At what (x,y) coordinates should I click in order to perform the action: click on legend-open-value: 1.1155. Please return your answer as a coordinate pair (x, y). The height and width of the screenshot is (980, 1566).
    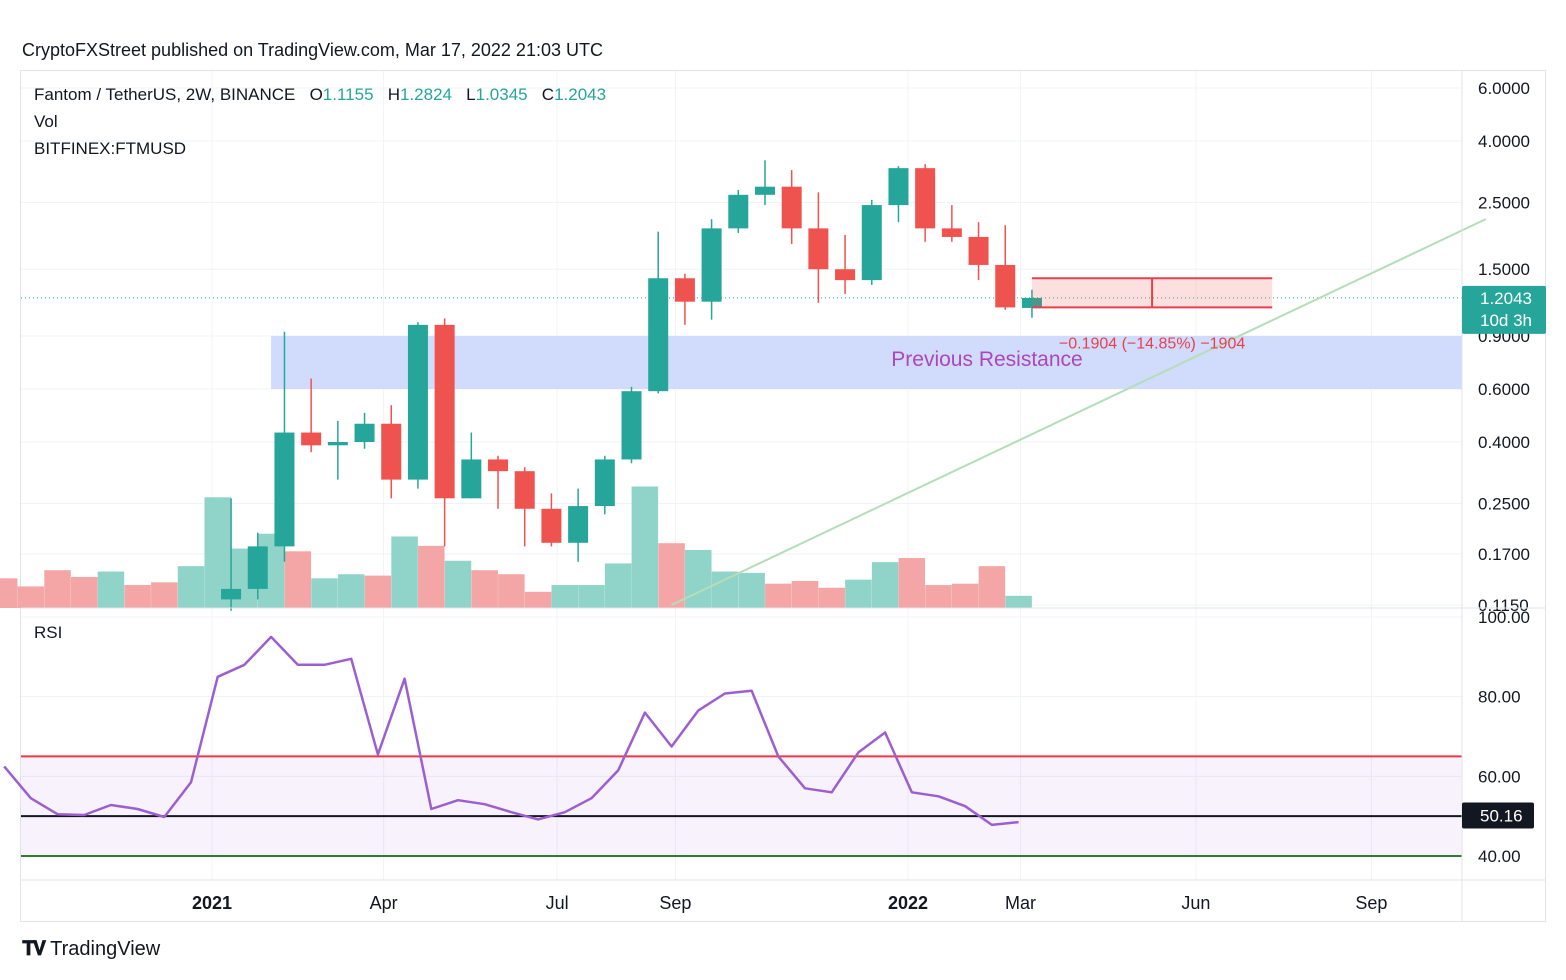
    Looking at the image, I should click on (348, 94).